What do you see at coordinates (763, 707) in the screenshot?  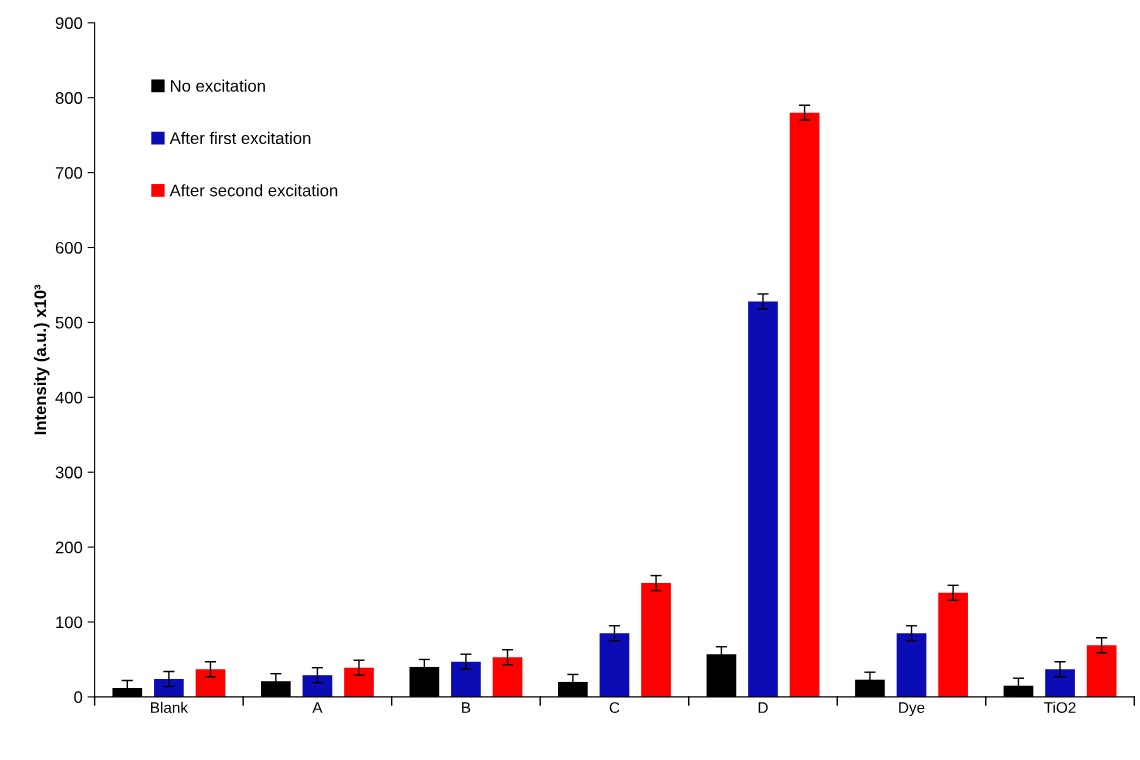 I see `x-tick-label: D` at bounding box center [763, 707].